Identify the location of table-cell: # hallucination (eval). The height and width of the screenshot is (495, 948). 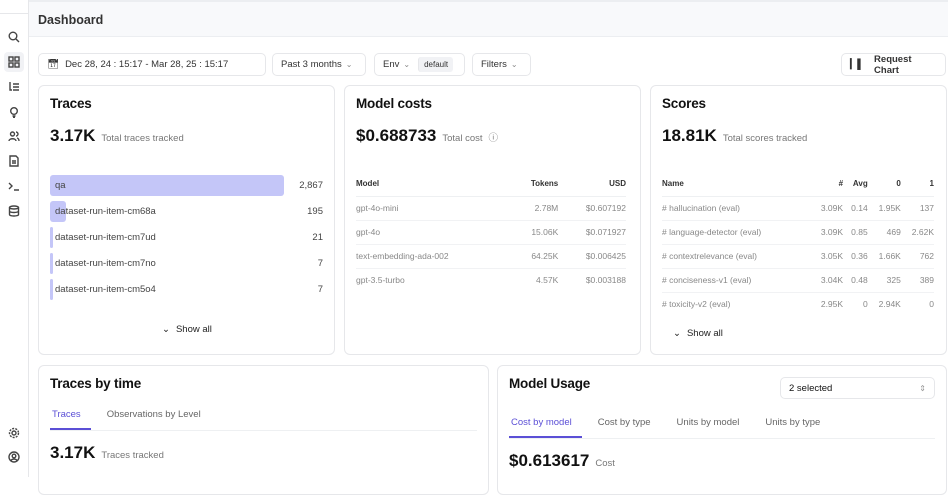
(736, 208).